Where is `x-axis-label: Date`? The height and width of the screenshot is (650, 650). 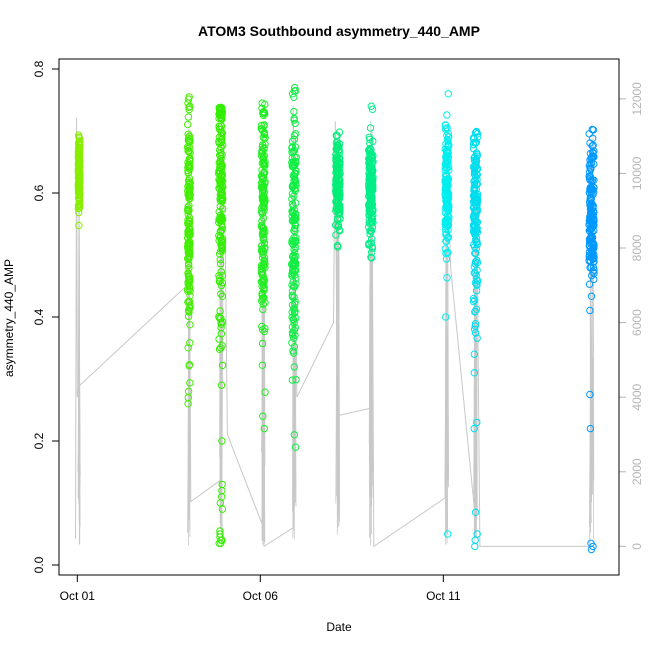 x-axis-label: Date is located at coordinates (339, 627).